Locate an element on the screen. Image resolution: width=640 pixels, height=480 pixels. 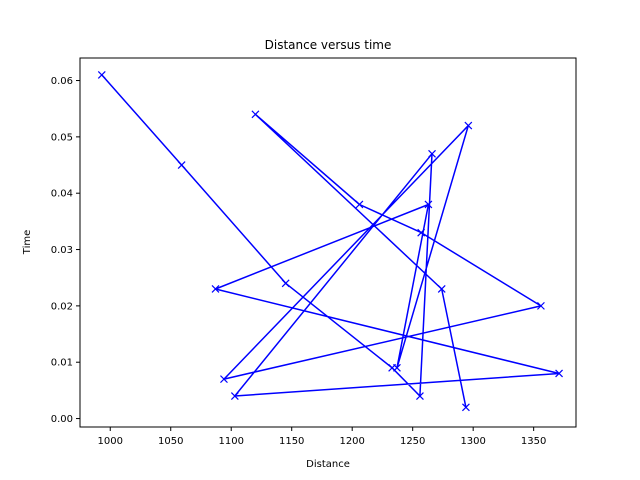
y-axis-label: Time is located at coordinates (27, 242).